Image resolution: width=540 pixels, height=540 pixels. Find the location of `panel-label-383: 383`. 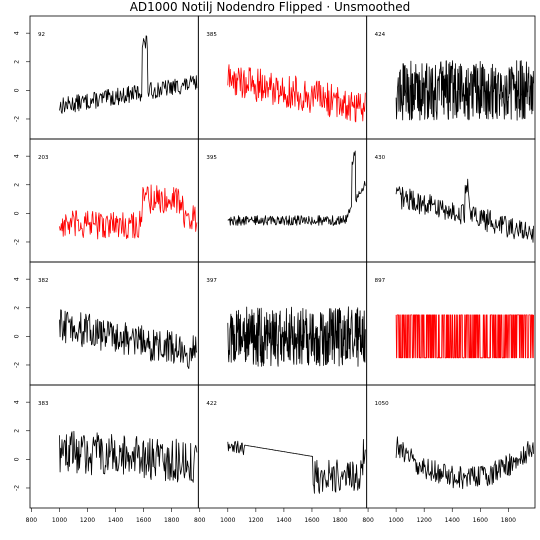

panel-label-383: 383 is located at coordinates (43, 404).